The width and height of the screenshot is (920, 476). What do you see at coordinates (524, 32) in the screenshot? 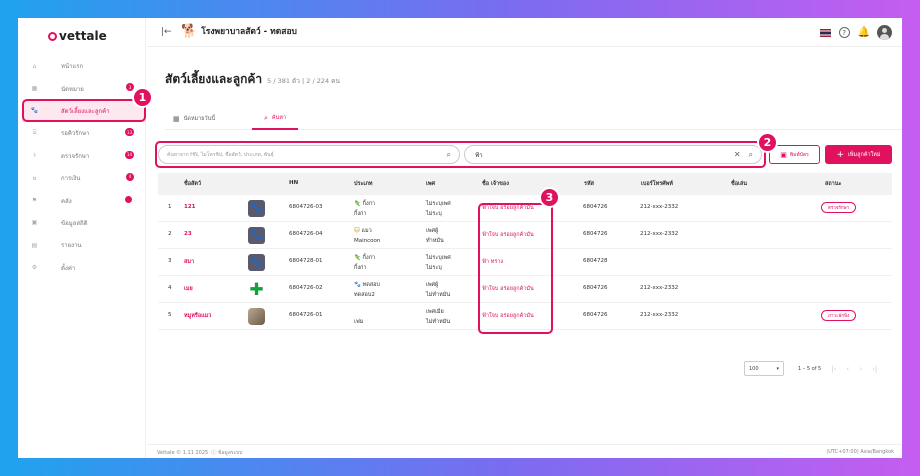
I see `topbar: |← 🐕 โรงพยาบาลสัตว์ - ทดสอบ ? 🔔` at bounding box center [524, 32].